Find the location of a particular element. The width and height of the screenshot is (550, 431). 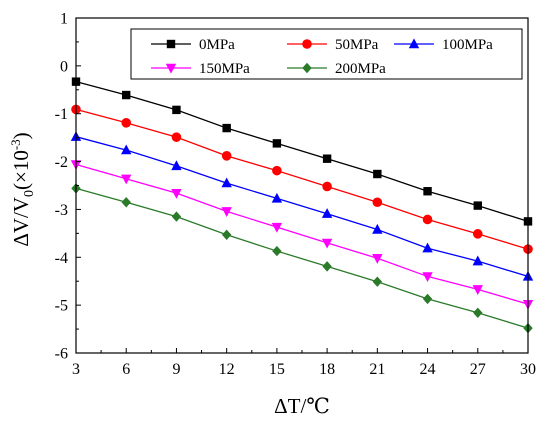

legend-item-100MPa: 100MPa is located at coordinates (443, 45).